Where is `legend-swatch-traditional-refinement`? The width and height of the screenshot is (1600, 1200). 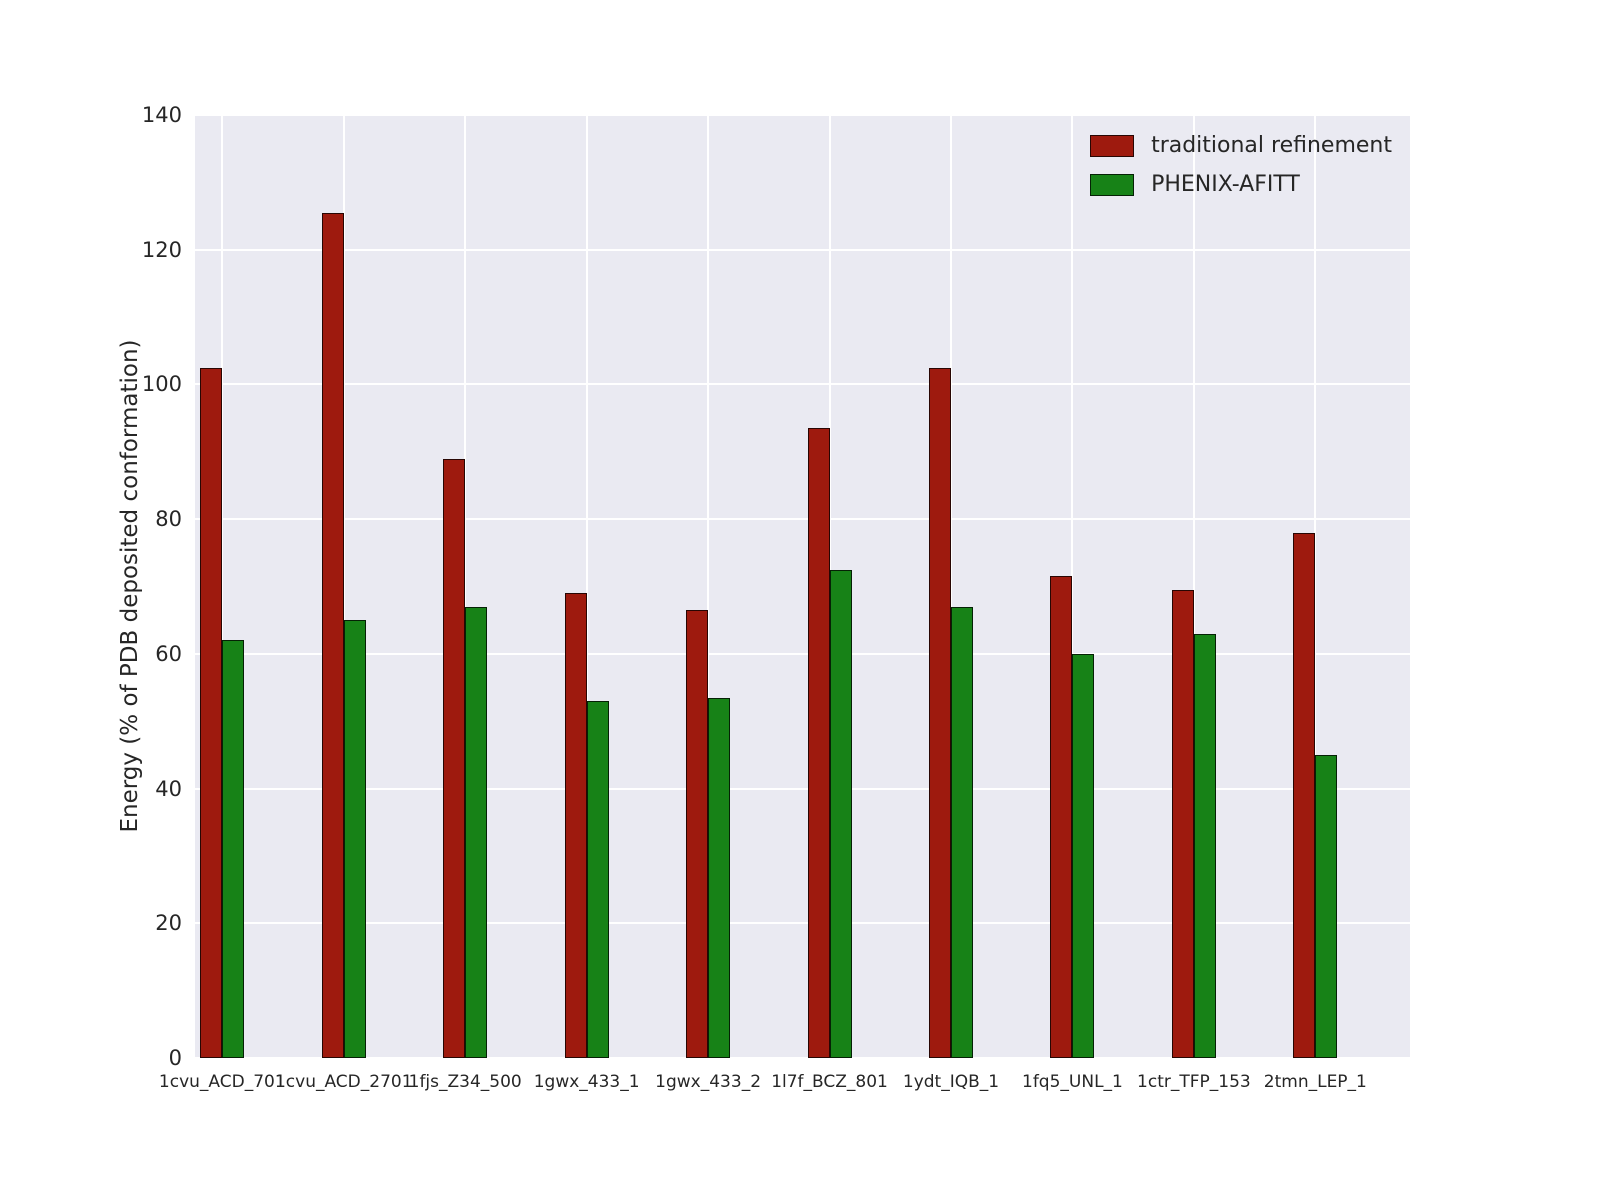 legend-swatch-traditional-refinement is located at coordinates (1112, 146).